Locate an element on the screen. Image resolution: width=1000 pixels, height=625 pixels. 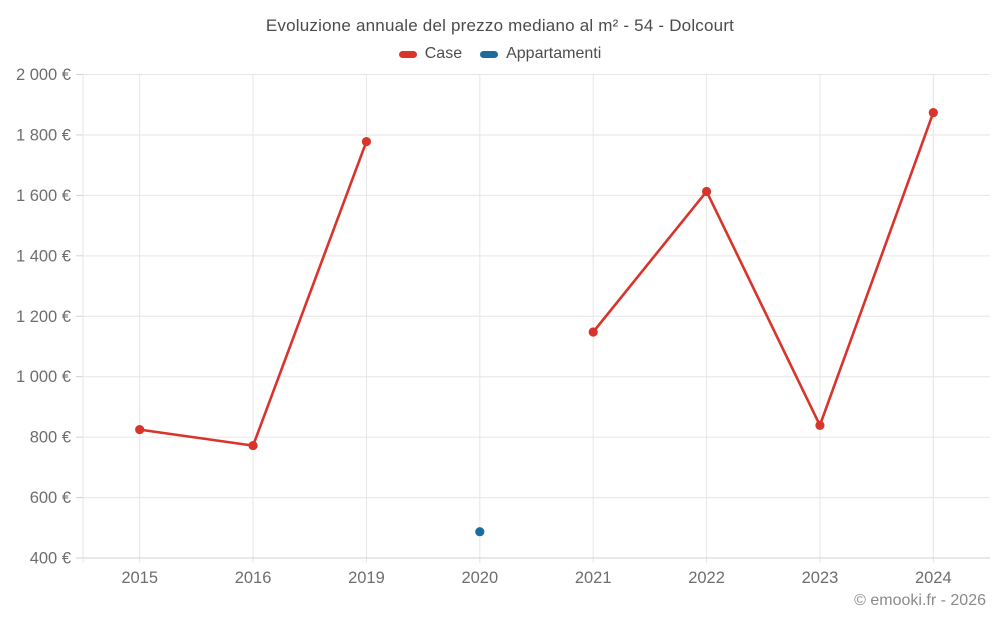
y-axis-tick-label: 1 000 € is located at coordinates (43, 377).